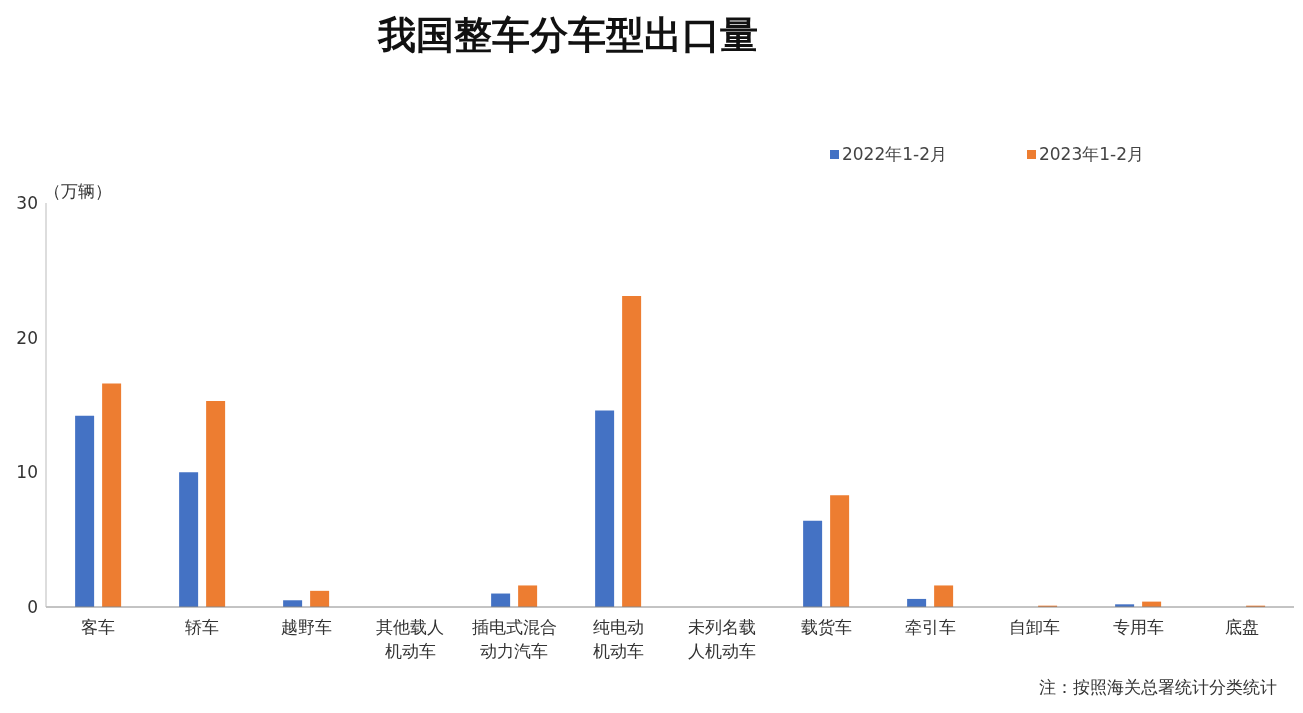 This screenshot has height=713, width=1303. I want to click on x-tick-label: 自卸车, so click(1034, 627).